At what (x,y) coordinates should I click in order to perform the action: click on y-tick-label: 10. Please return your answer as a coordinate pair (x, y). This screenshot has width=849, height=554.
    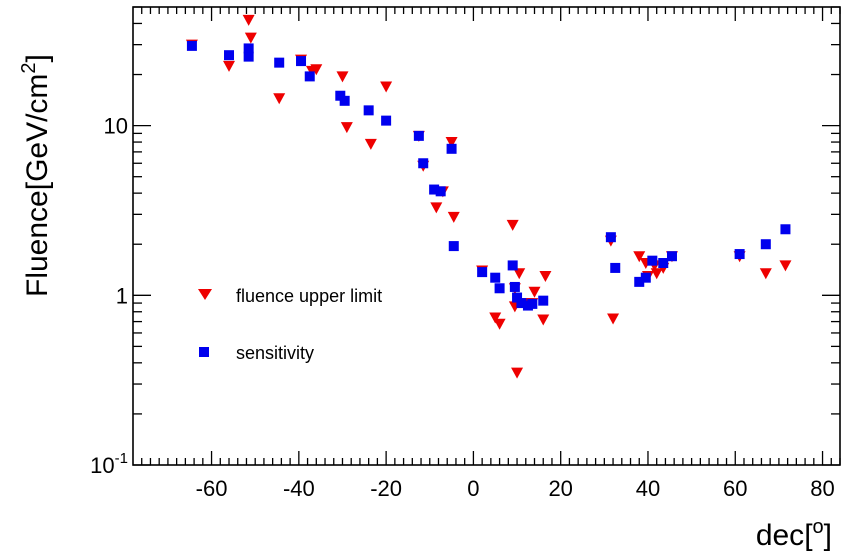
    Looking at the image, I should click on (116, 126).